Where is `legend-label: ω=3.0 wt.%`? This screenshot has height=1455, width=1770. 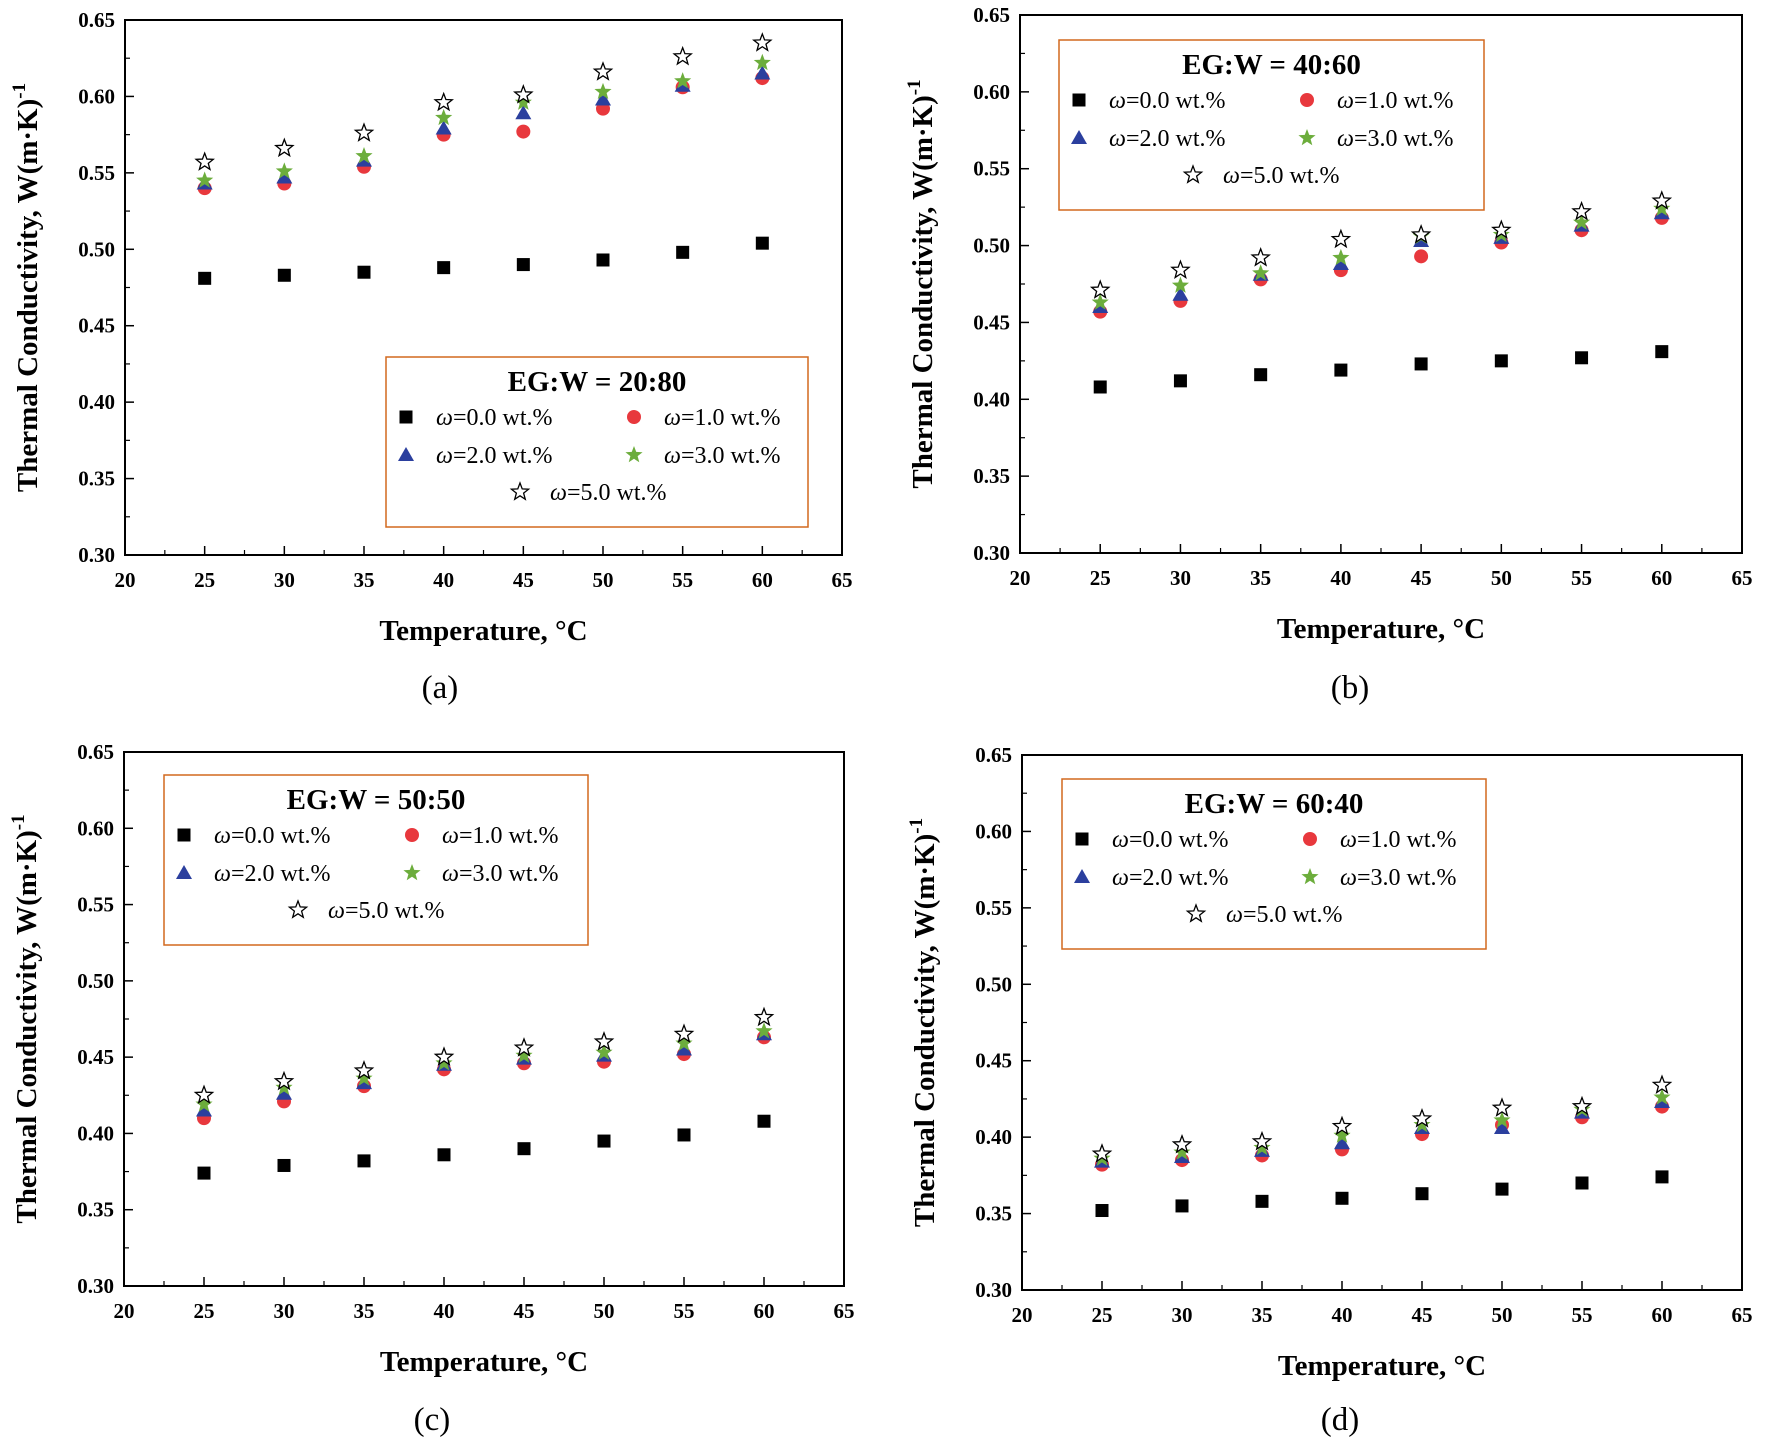 legend-label: ω=3.0 wt.% is located at coordinates (722, 456).